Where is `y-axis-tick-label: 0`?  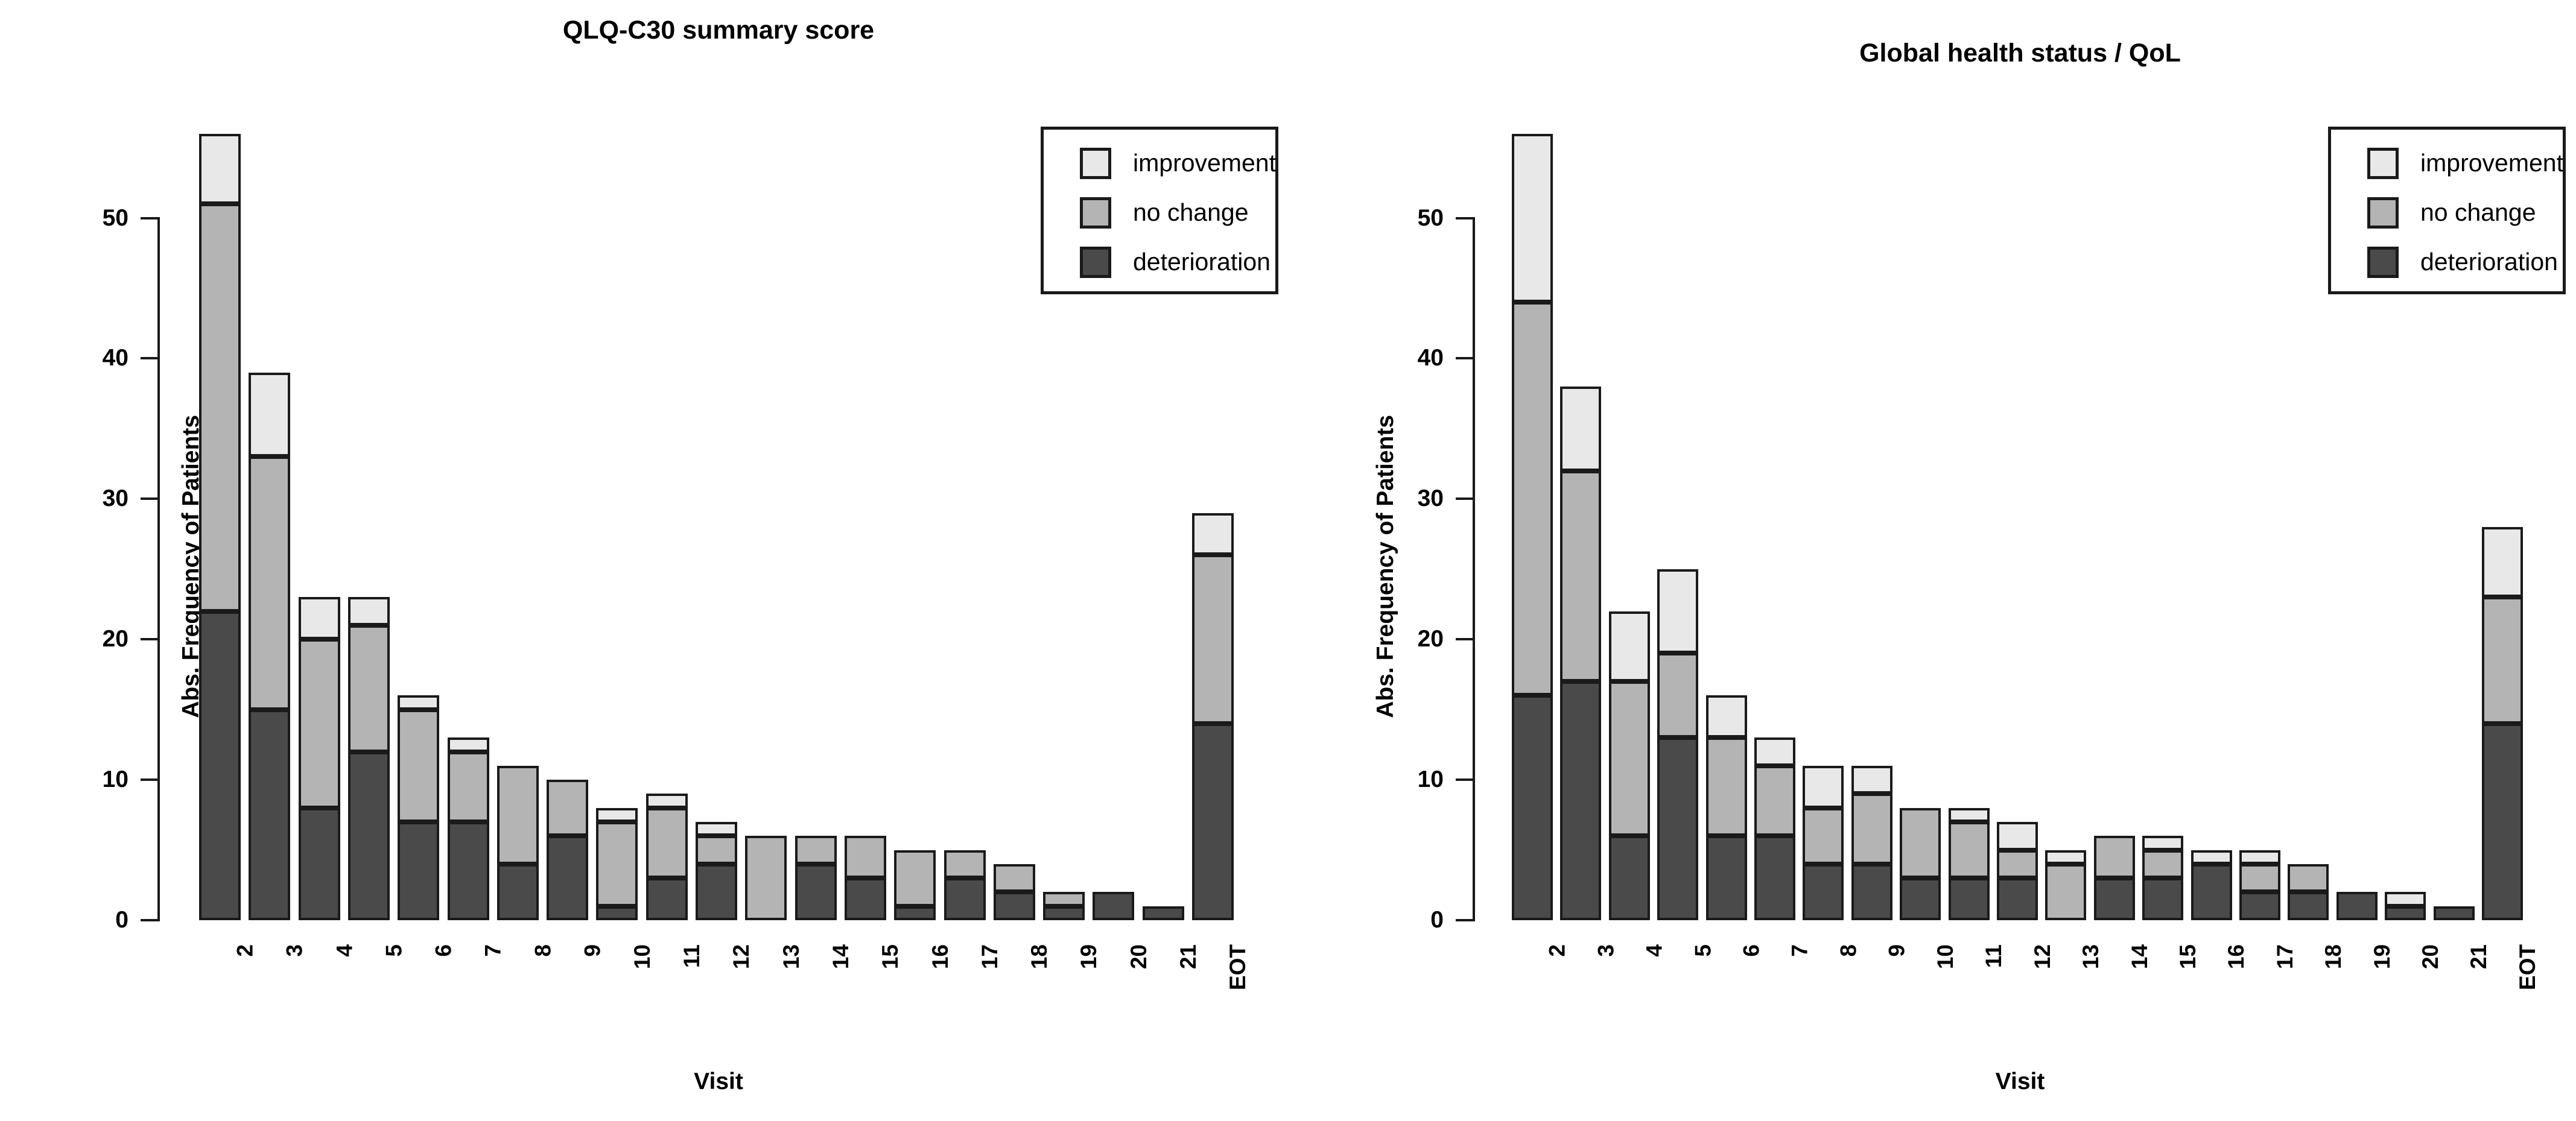 y-axis-tick-label: 0 is located at coordinates (121, 920).